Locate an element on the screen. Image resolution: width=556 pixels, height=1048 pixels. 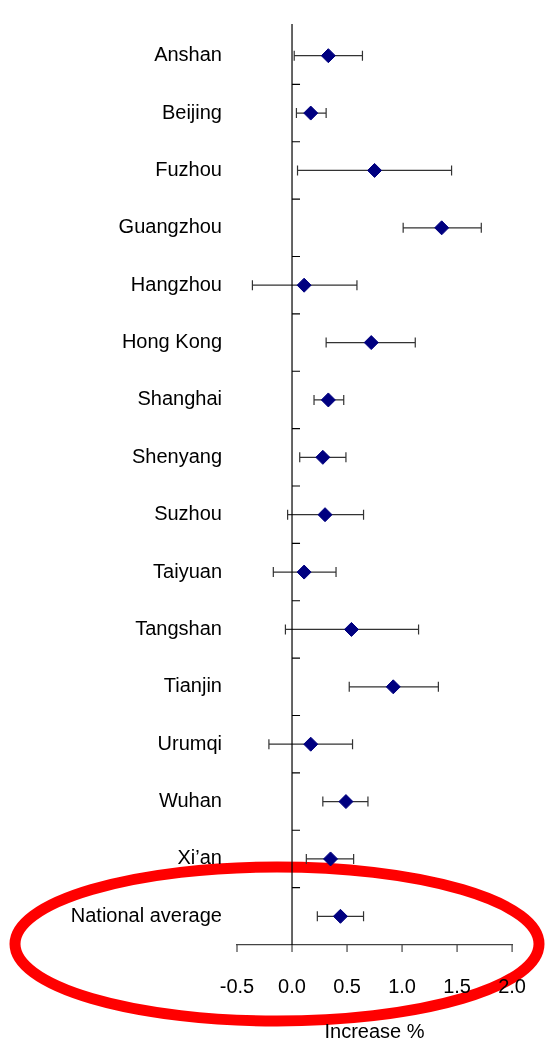
y-tick-label: Urumqi is located at coordinates (189, 742).